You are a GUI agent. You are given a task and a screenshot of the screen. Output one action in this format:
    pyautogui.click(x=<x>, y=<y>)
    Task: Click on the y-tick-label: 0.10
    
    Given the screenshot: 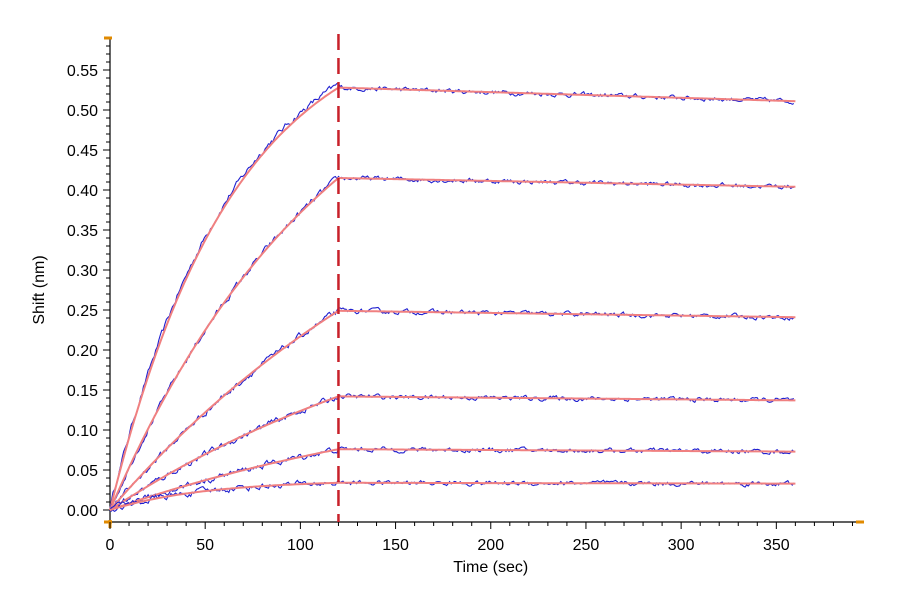 What is the action you would take?
    pyautogui.click(x=82, y=431)
    